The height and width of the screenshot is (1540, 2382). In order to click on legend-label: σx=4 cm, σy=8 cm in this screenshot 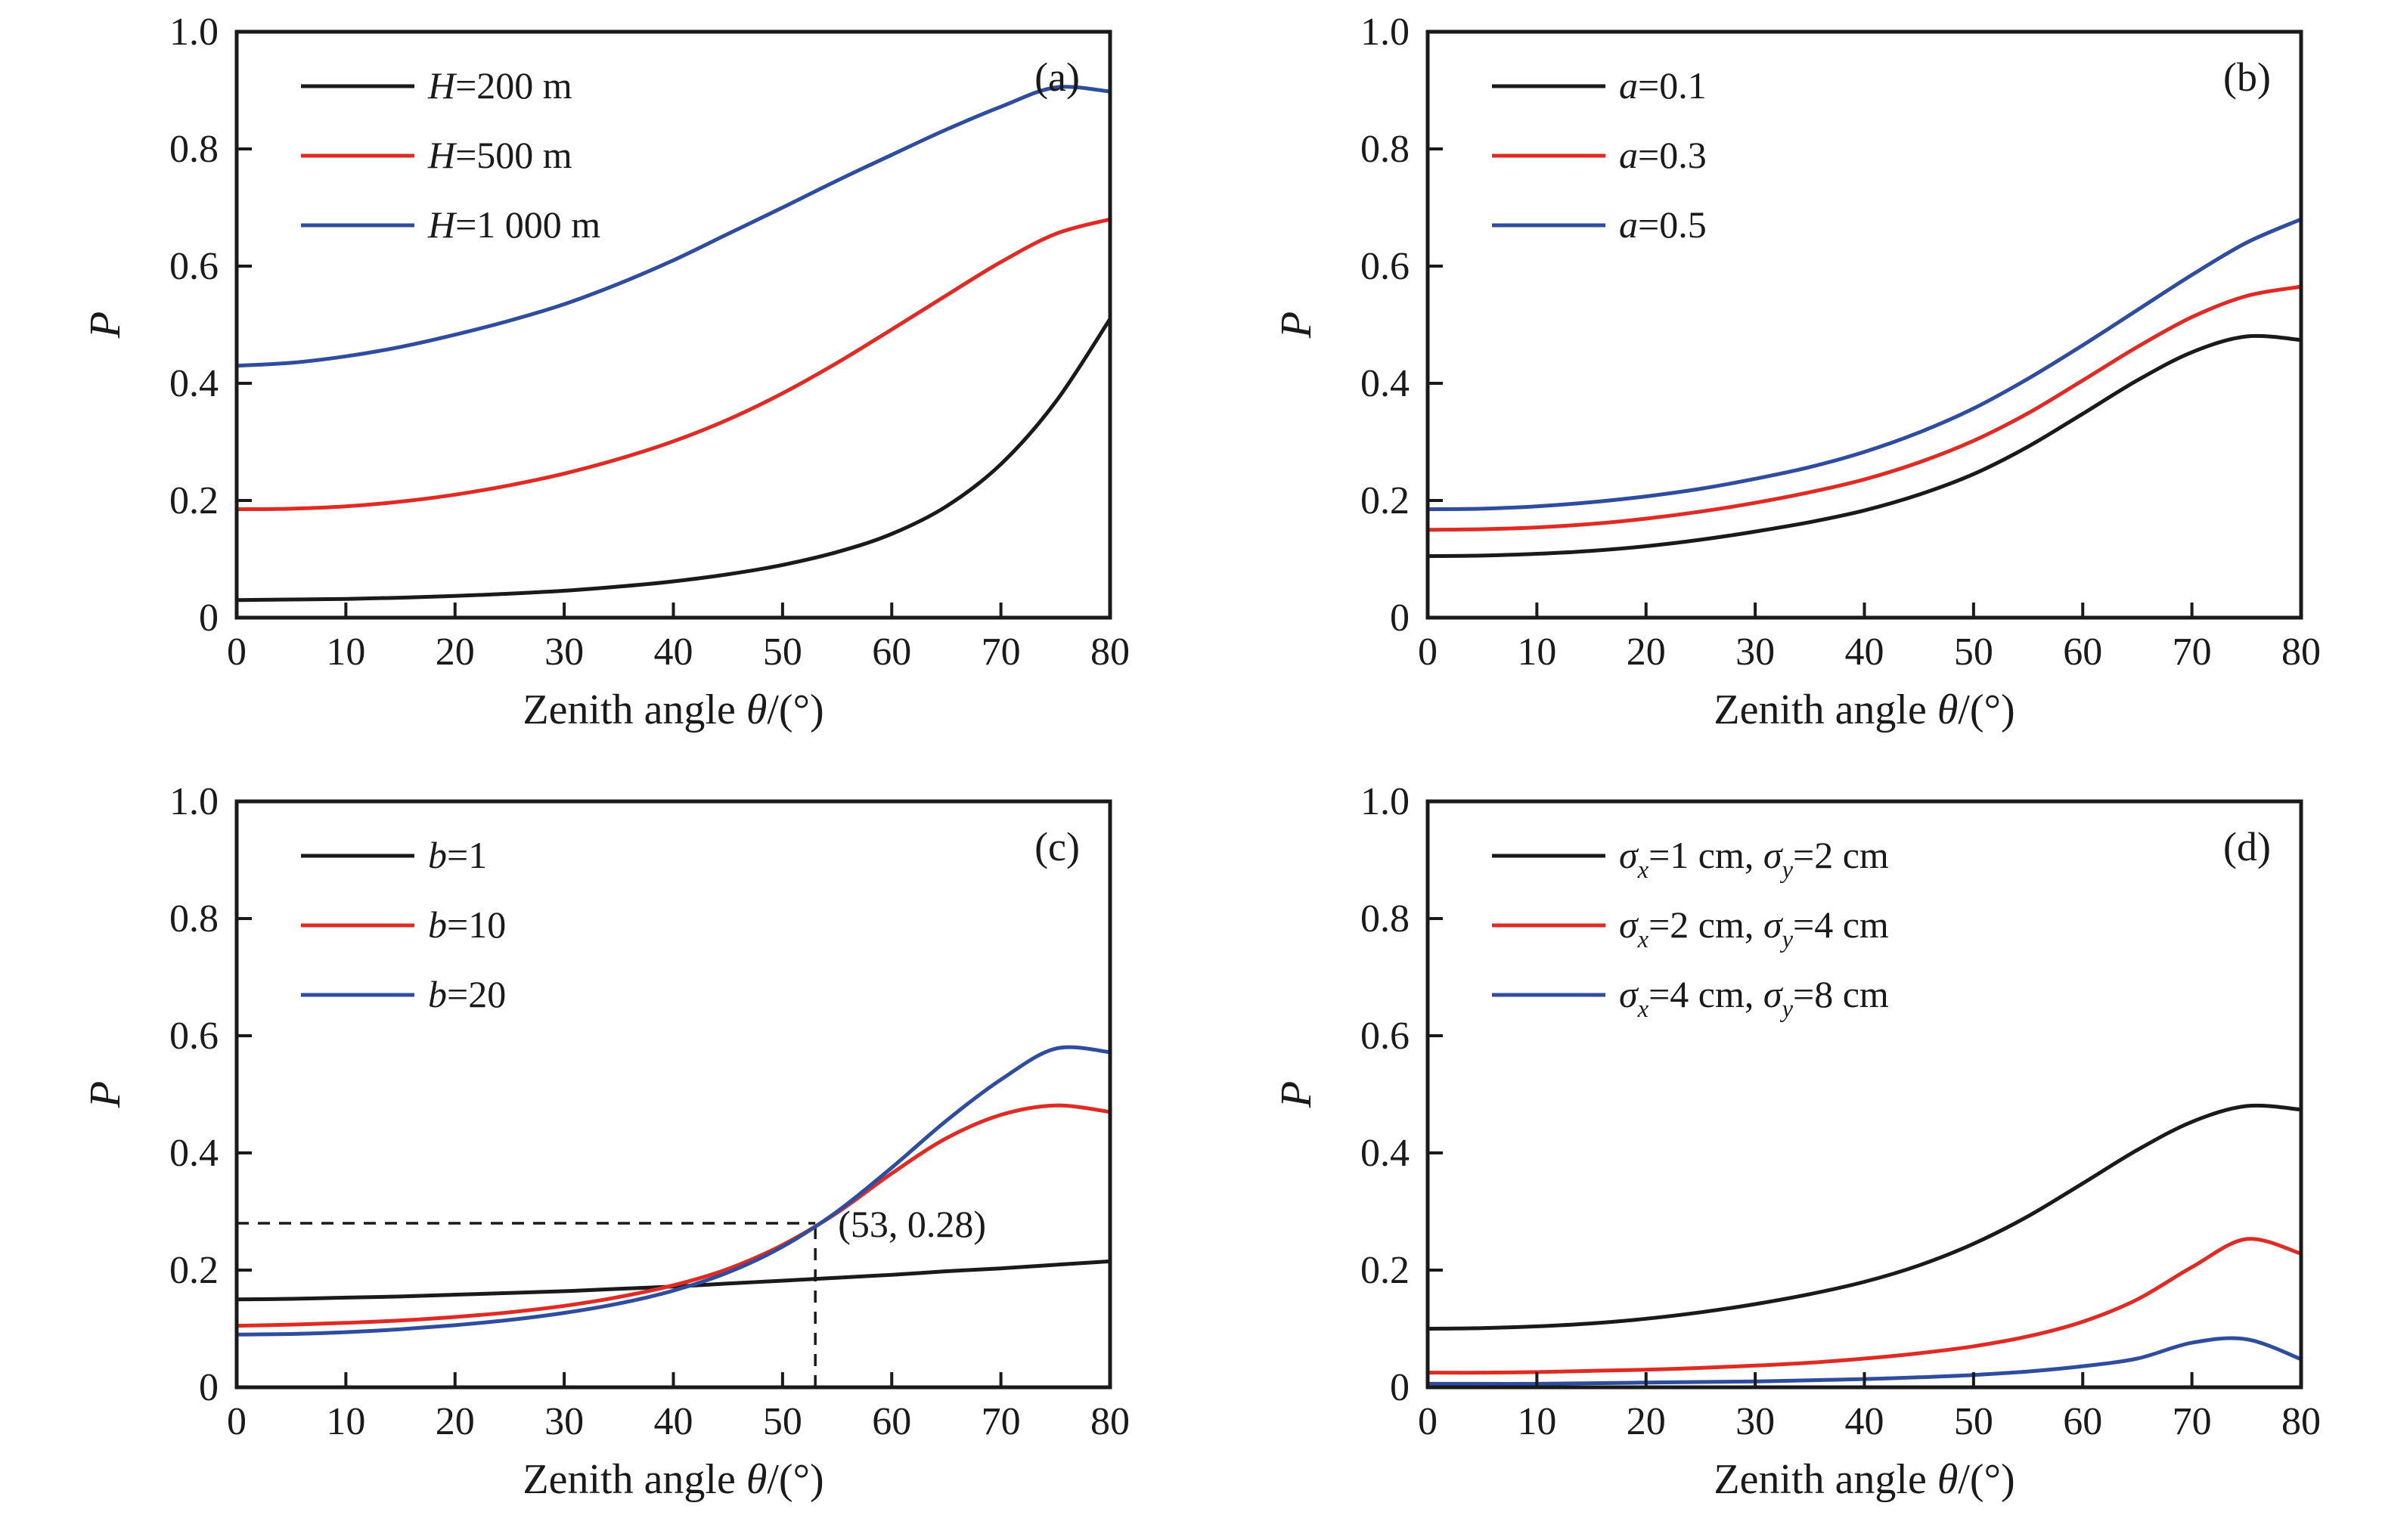, I will do `click(1754, 998)`.